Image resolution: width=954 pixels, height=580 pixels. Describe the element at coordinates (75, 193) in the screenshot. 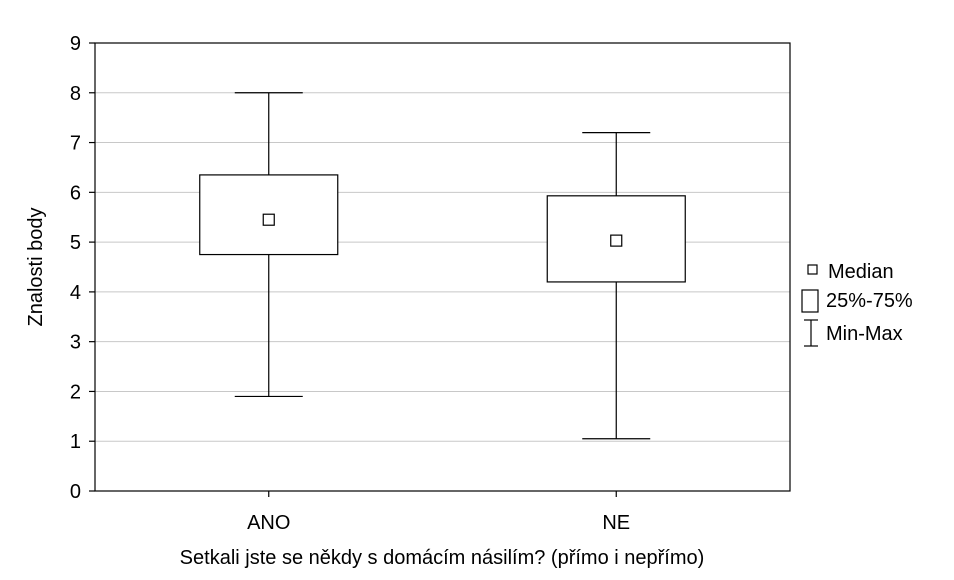

I see `y-tick-label: 6` at that location.